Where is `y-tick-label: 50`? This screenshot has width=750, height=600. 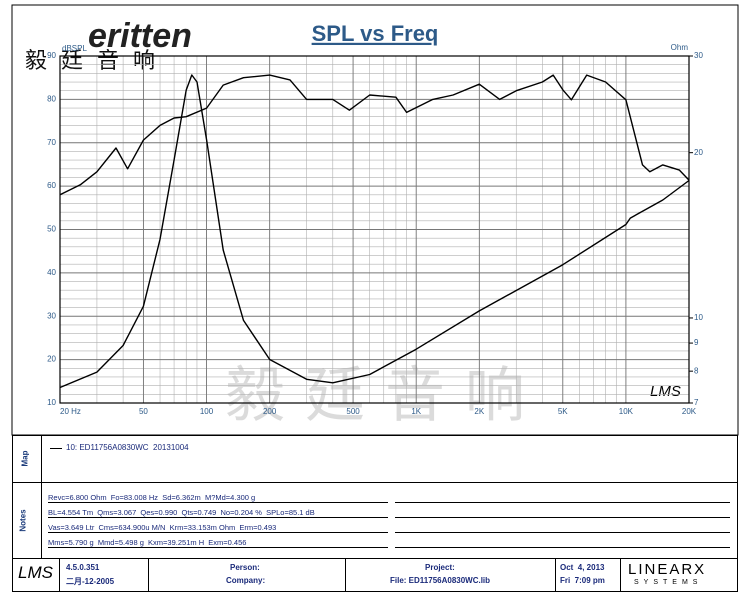 y-tick-label: 50 is located at coordinates (51, 229).